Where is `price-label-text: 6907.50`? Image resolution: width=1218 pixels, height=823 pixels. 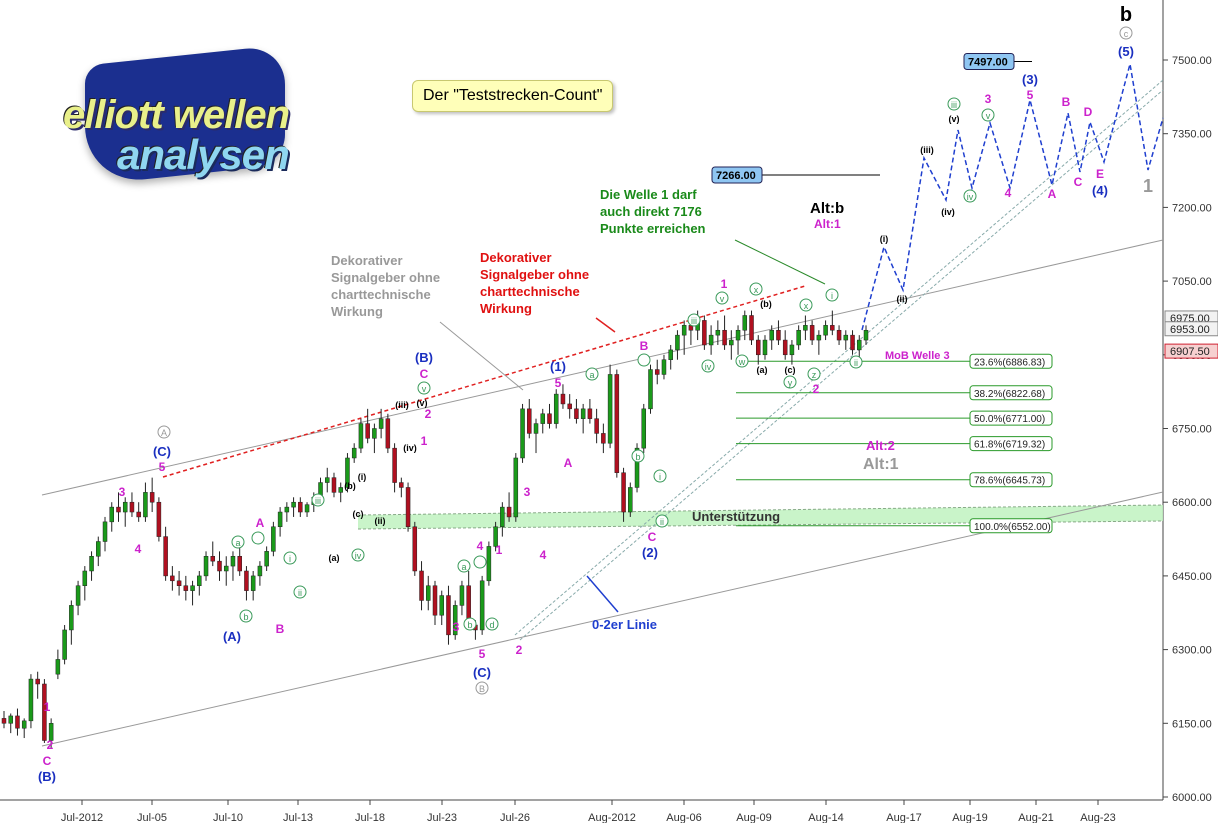 price-label-text: 6907.50 is located at coordinates (1190, 352).